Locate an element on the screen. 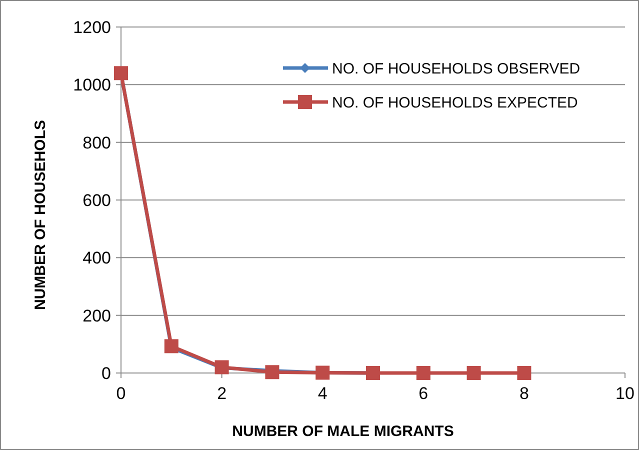  y-tick-label: 600 is located at coordinates (96, 200).